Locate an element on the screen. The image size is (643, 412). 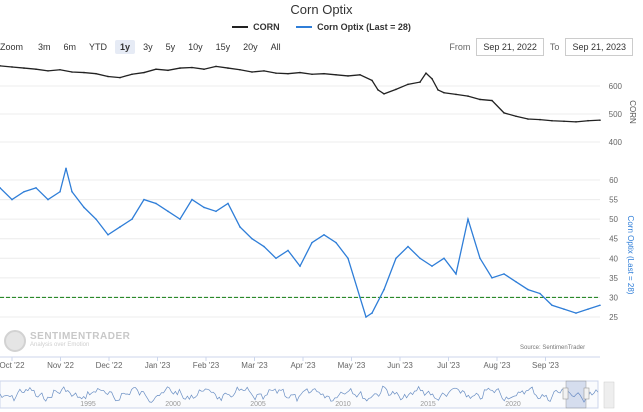
y-tick-corn: 600 is located at coordinates (616, 86).